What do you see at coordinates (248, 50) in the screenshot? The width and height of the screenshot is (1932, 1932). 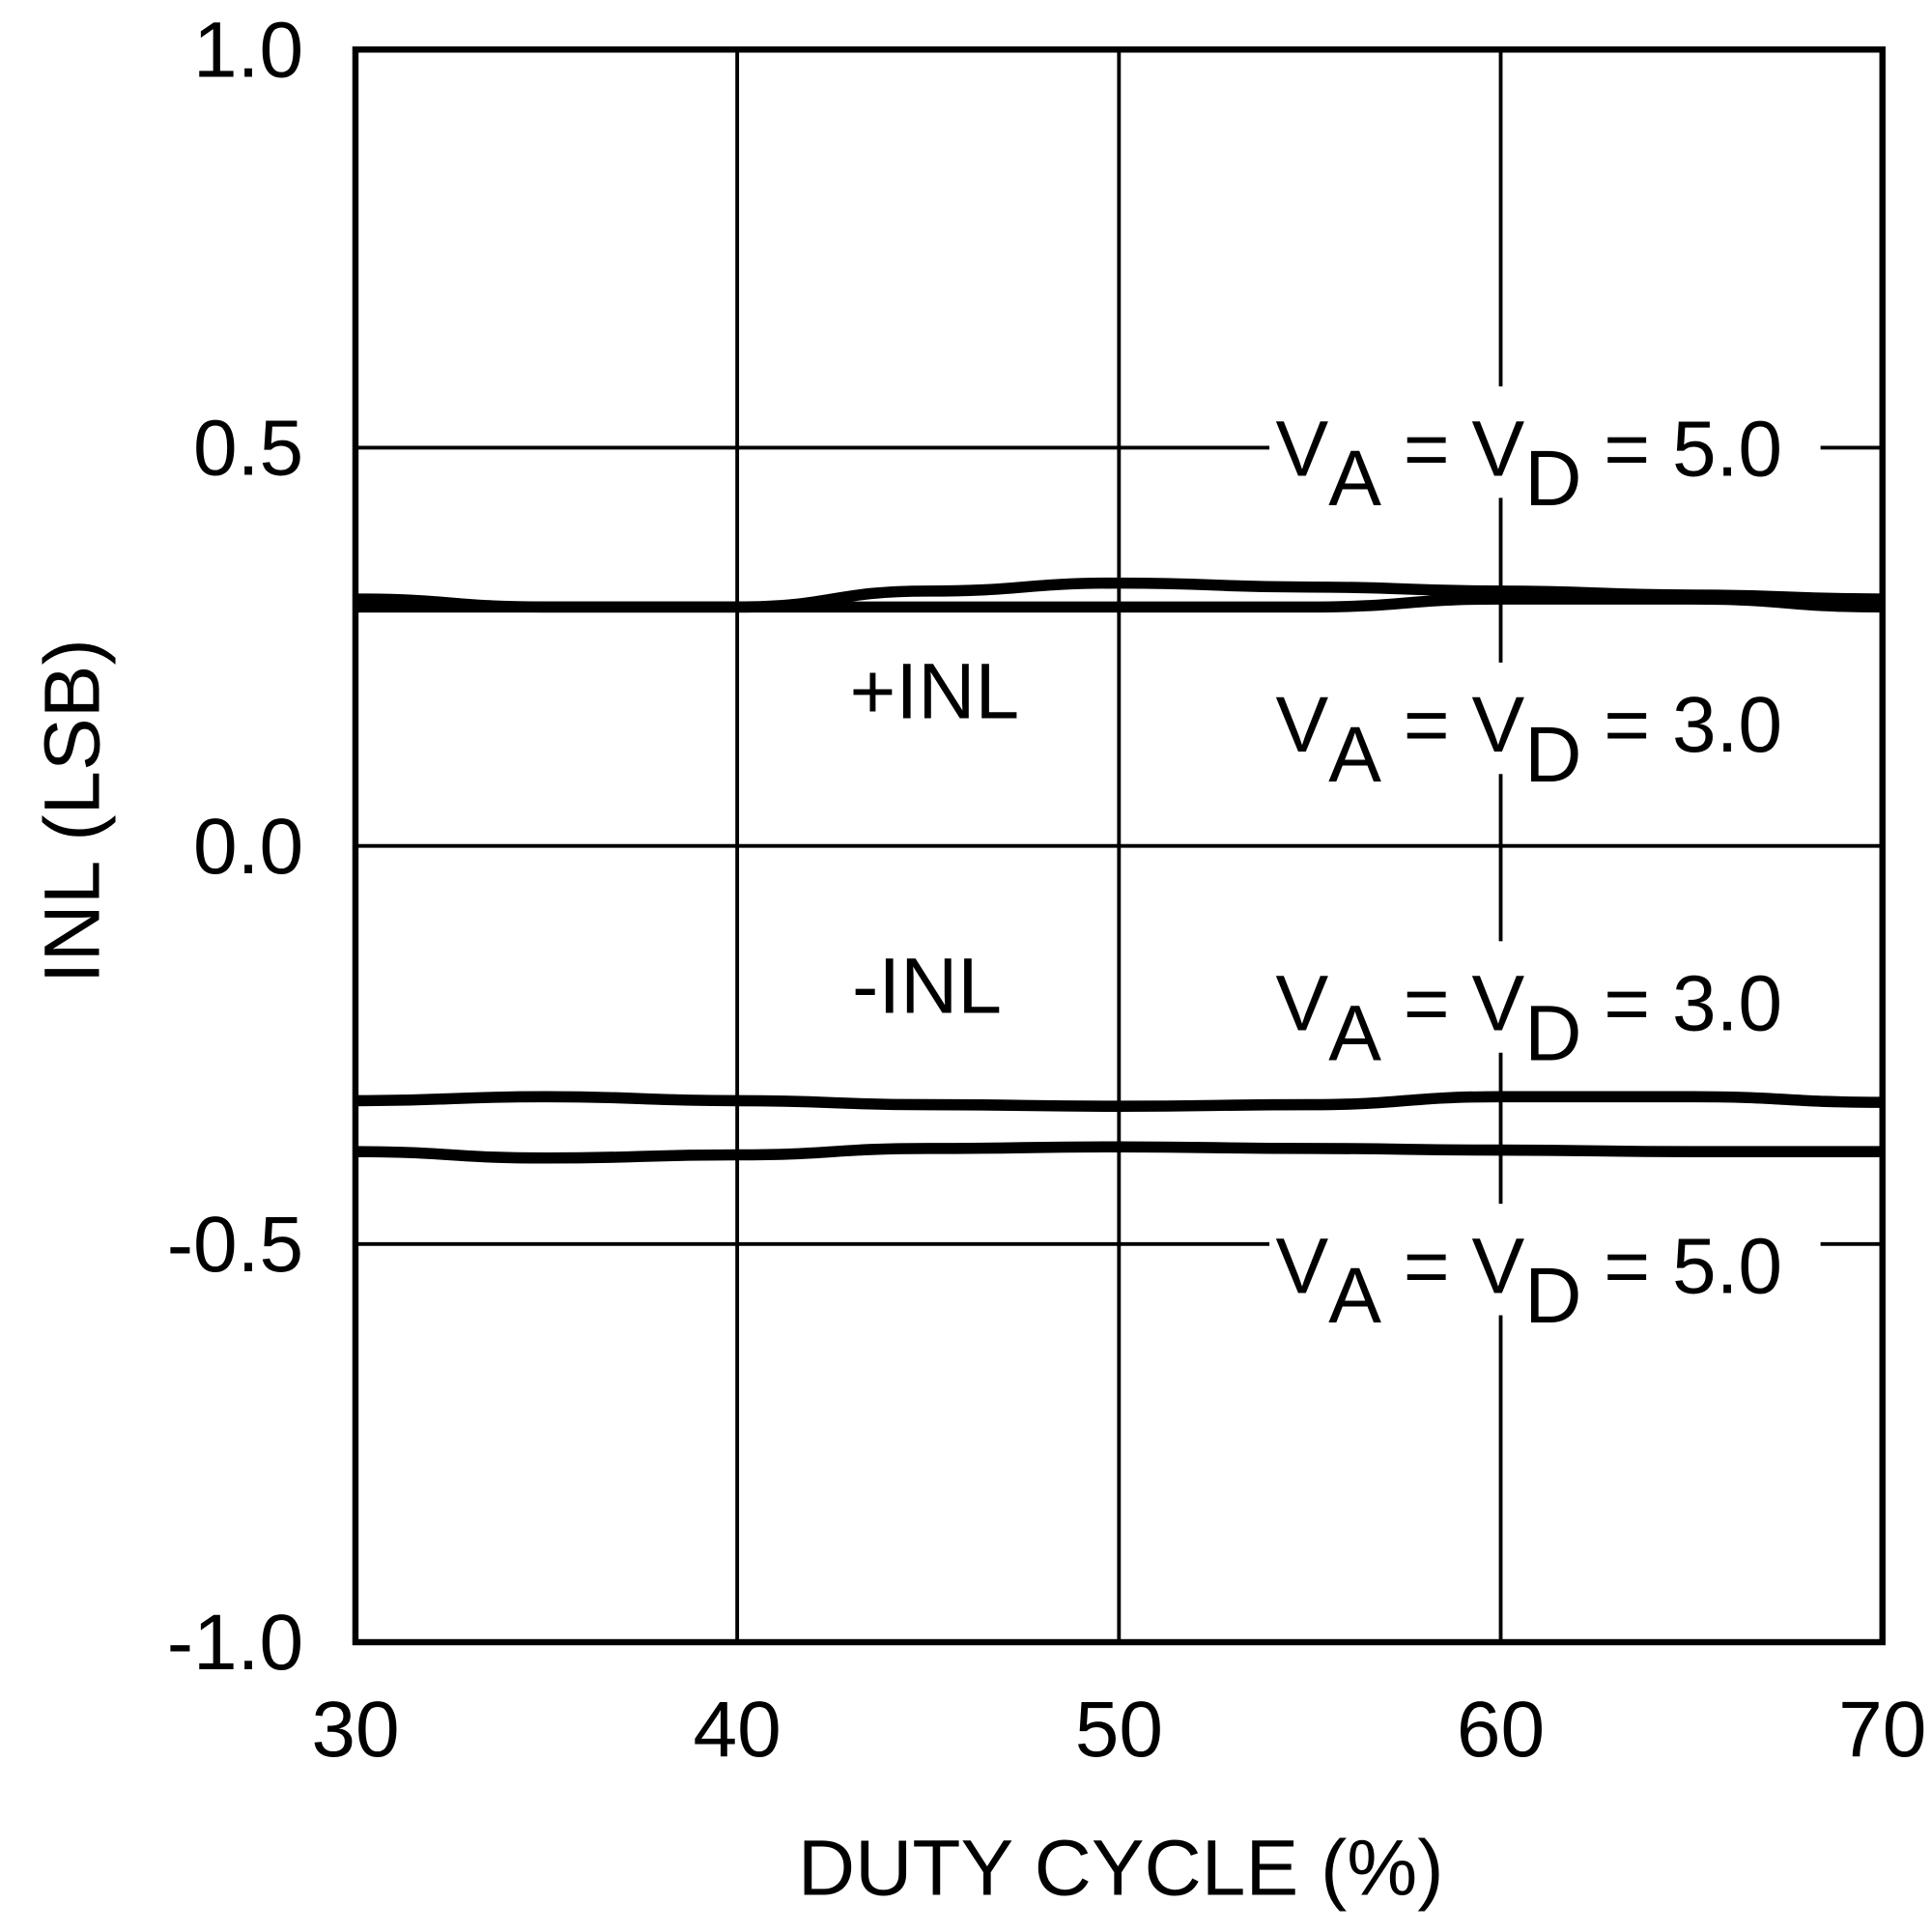 I see `y-tick-label: 1.0` at bounding box center [248, 50].